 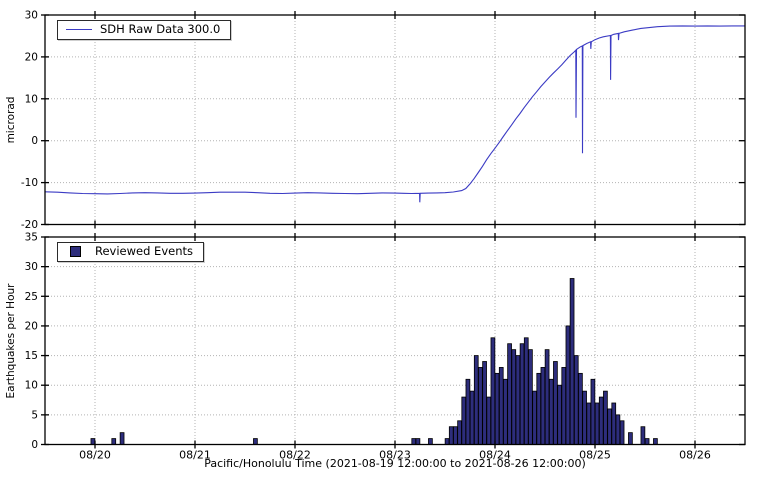 I want to click on x-tick-label: 08/25, so click(x=595, y=455).